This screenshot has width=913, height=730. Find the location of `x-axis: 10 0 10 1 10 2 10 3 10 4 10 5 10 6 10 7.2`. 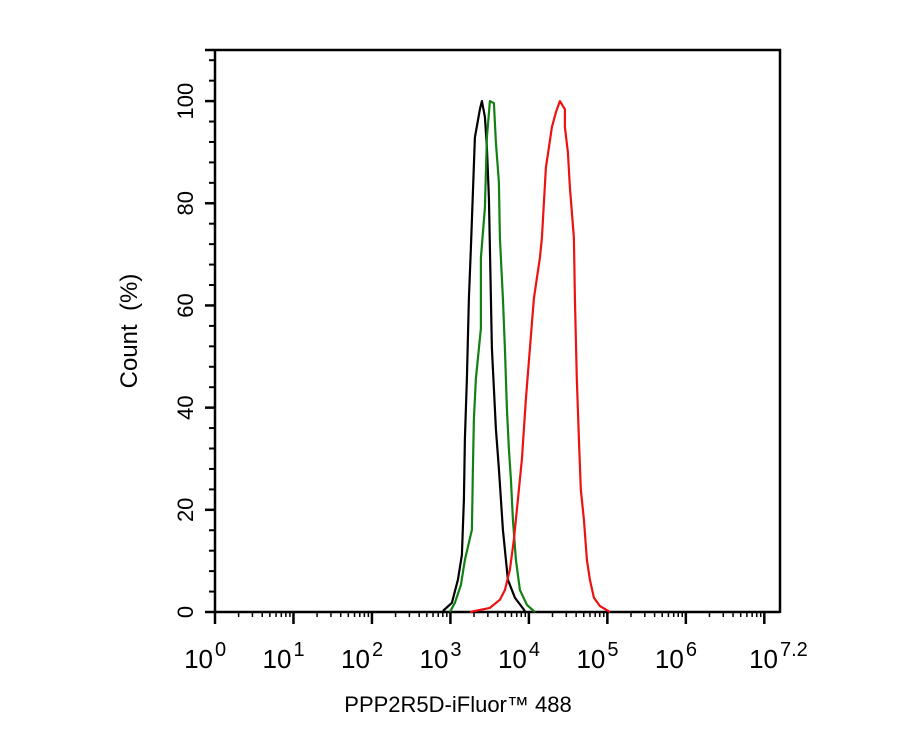

x-axis: 10 0 10 1 10 2 10 3 10 4 10 5 10 6 10 7.2 is located at coordinates (496, 643).